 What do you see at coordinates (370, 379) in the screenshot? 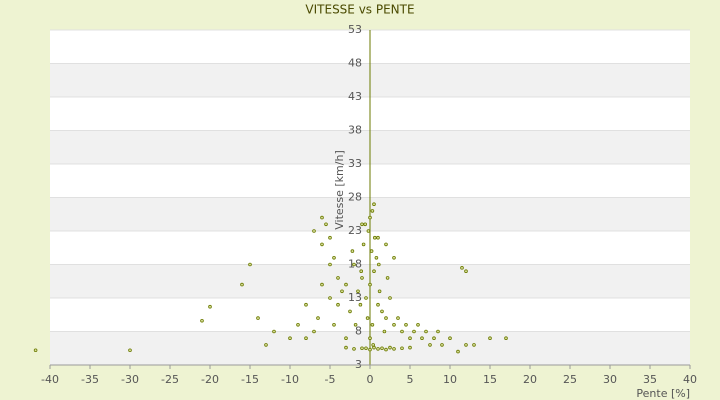
I see `x-tick-label: 0` at bounding box center [370, 379].